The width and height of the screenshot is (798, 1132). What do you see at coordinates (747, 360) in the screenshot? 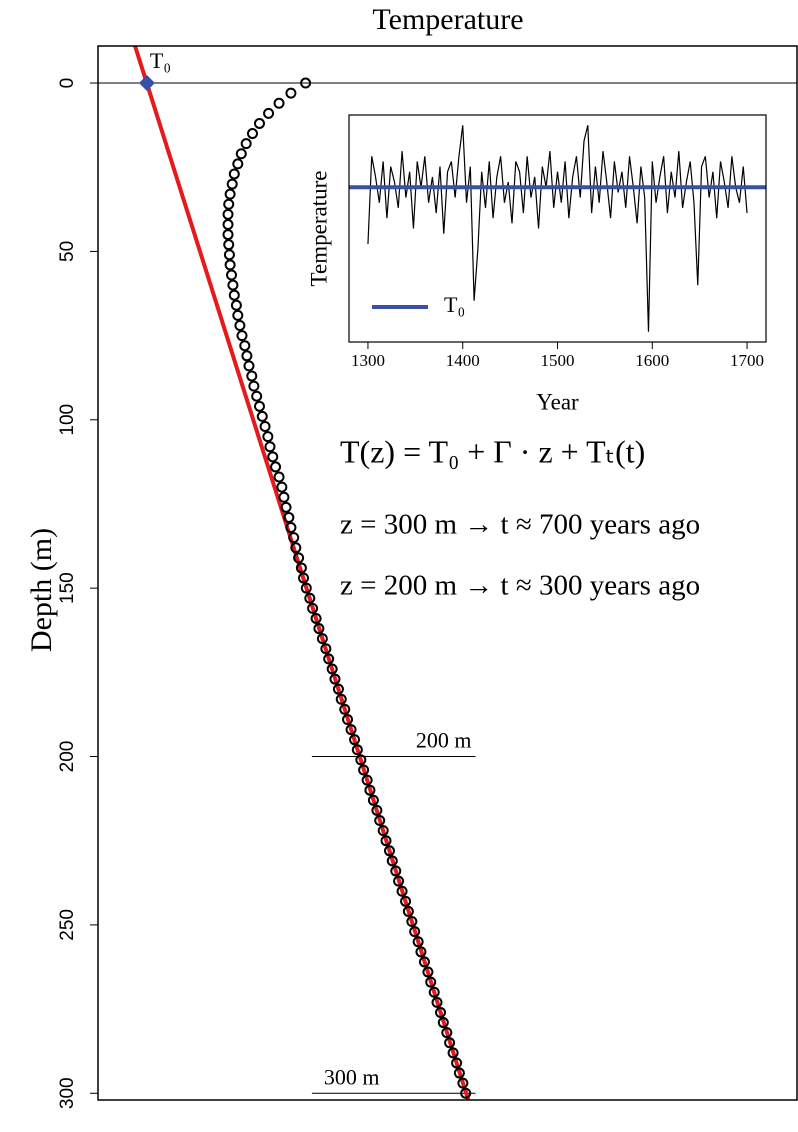
I see `x-tick-label: 1700` at bounding box center [747, 360].